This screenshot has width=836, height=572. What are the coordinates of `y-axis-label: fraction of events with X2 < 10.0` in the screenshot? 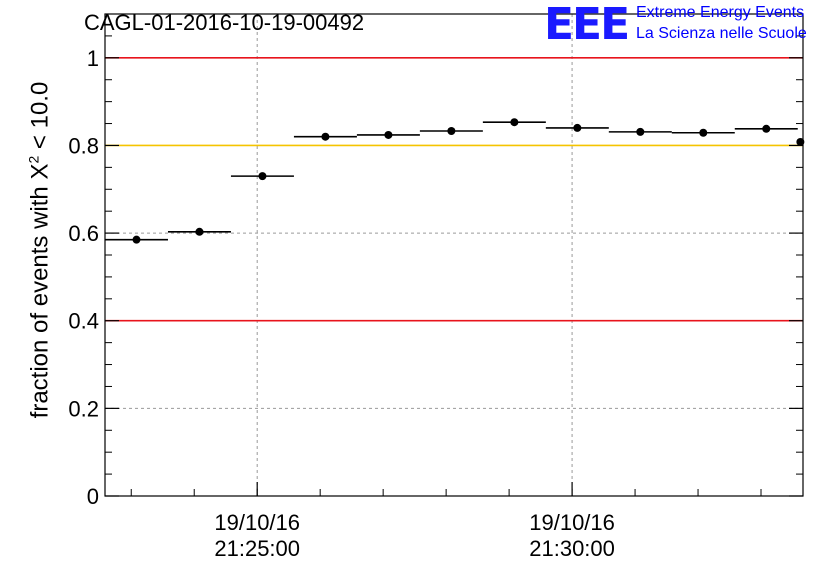 It's located at (40, 250).